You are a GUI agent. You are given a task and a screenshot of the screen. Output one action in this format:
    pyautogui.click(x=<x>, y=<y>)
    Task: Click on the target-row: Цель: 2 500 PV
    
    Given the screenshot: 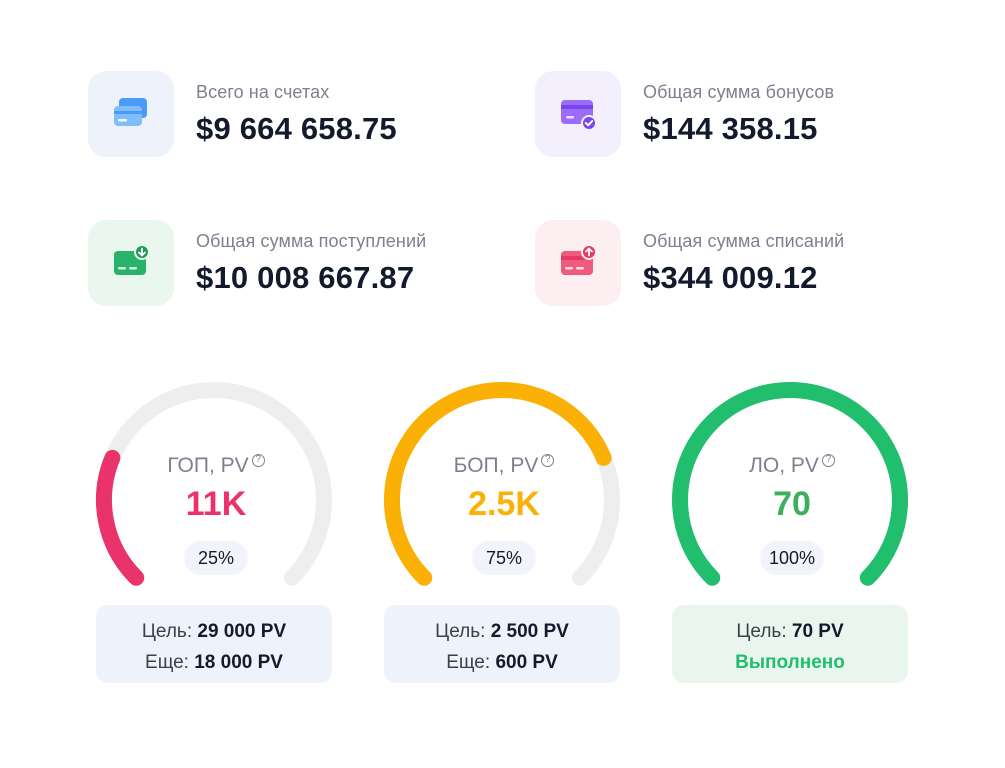 What is the action you would take?
    pyautogui.click(x=502, y=631)
    